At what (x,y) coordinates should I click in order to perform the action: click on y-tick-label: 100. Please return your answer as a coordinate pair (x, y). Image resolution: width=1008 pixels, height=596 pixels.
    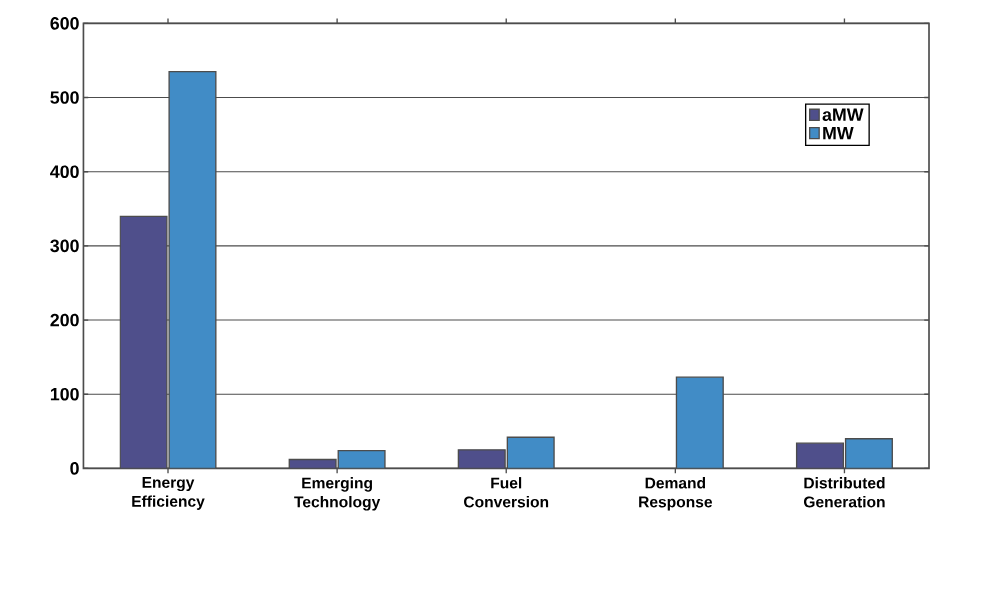
    Looking at the image, I should click on (64, 394).